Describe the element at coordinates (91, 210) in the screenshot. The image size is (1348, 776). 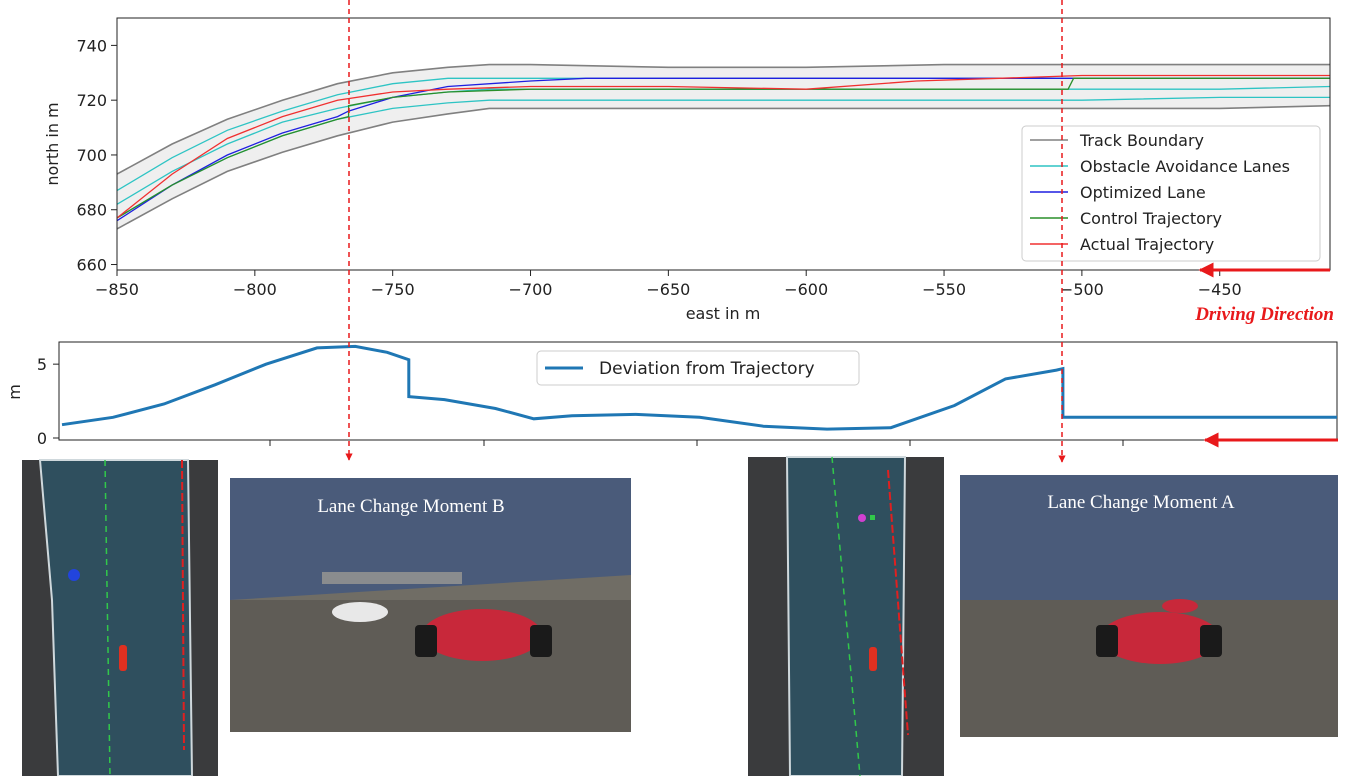
I see `top-y-tick-label: 680` at that location.